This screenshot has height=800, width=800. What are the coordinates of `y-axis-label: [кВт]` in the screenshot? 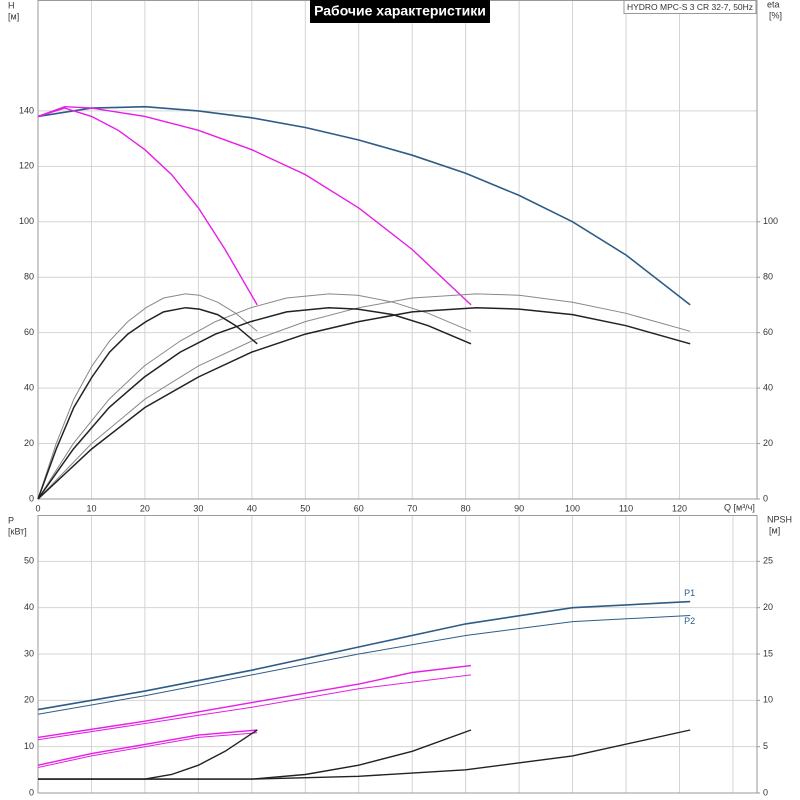 It's located at (17, 531).